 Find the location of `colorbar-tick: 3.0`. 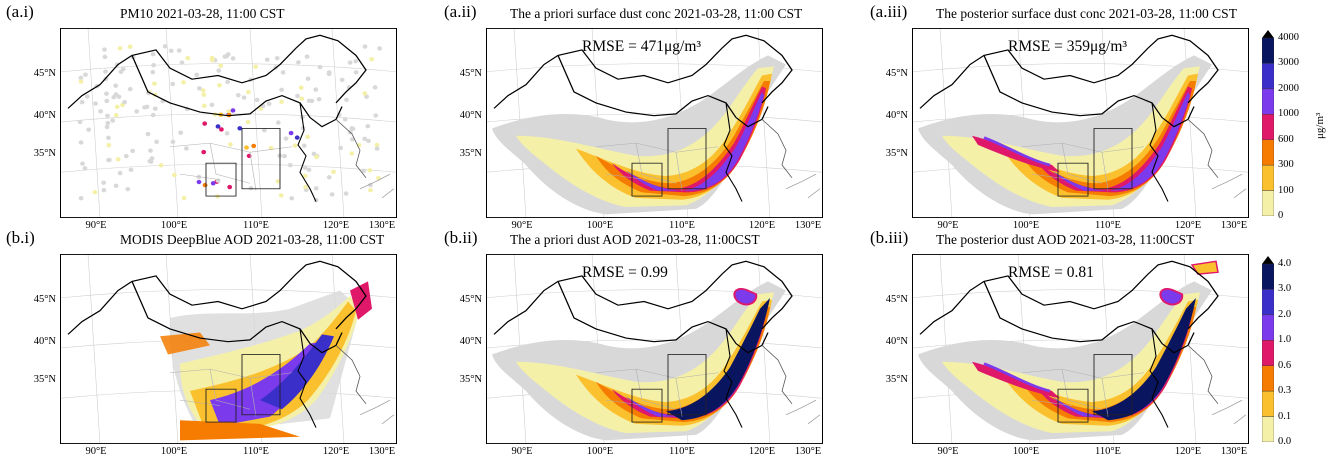

colorbar-tick: 3.0 is located at coordinates (1285, 289).